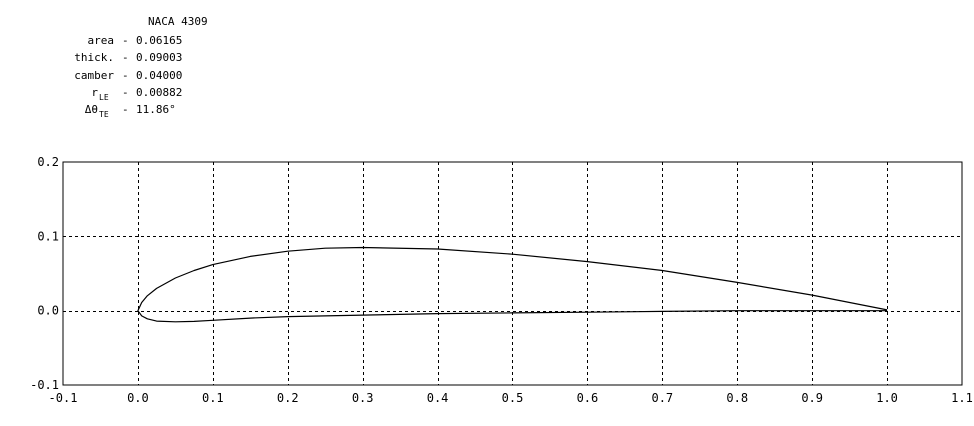 This screenshot has height=426, width=974. Describe the element at coordinates (44, 385) in the screenshot. I see `y-tick-label: -0.1` at that location.